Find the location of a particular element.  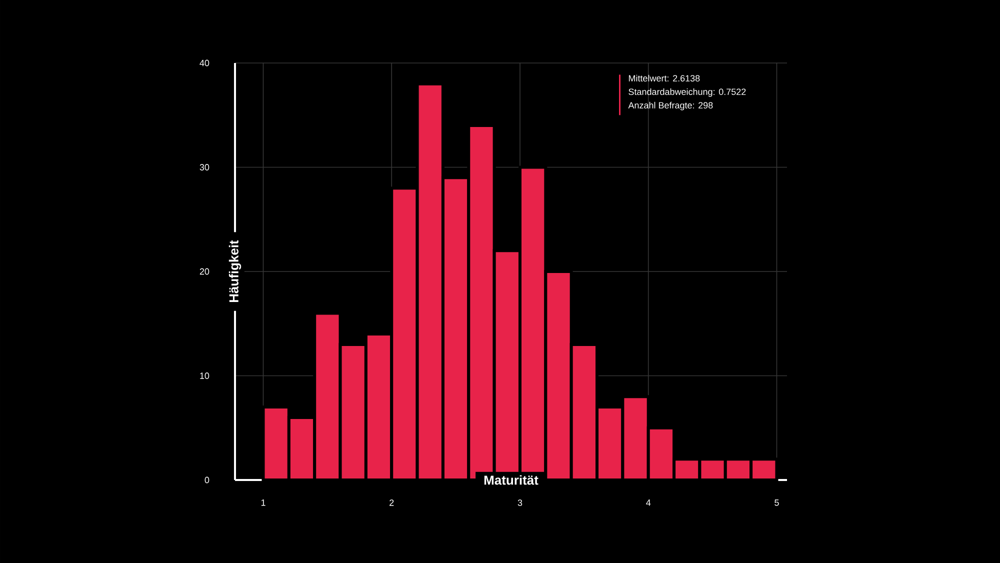

x-axis-title: Maturität is located at coordinates (511, 480).